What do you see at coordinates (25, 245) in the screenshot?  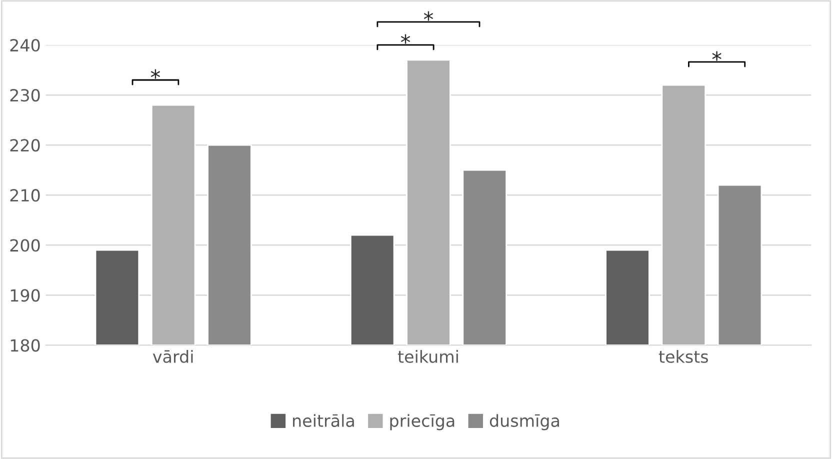 I see `y-tick-label: 200` at bounding box center [25, 245].